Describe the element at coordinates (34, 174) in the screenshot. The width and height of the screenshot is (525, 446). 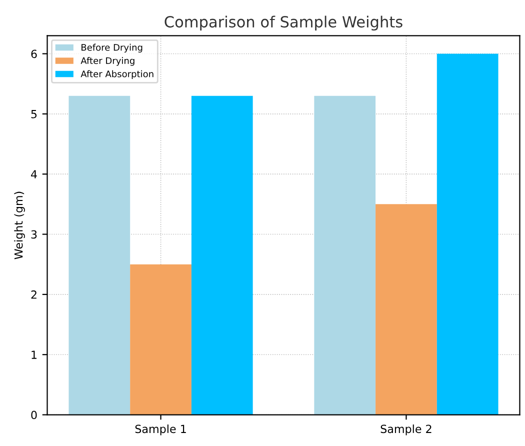
I see `y-tick-label: 4` at that location.